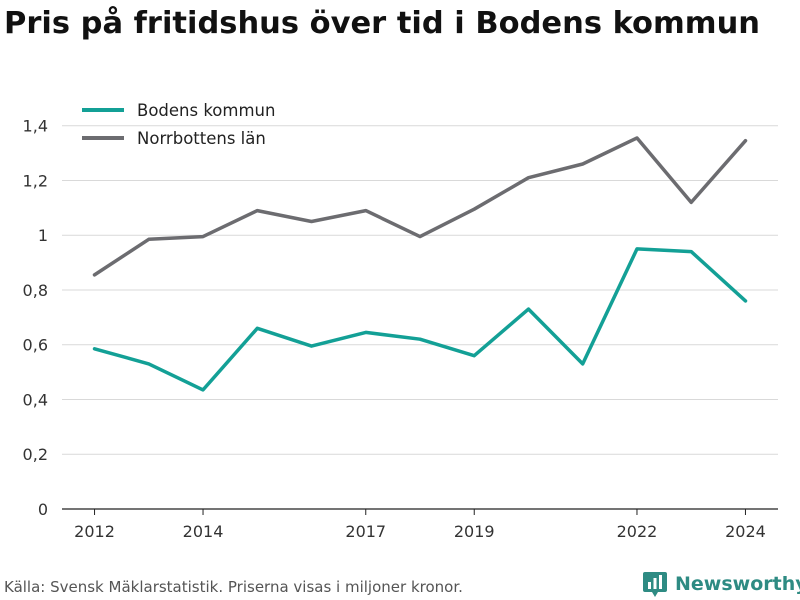  I want to click on y-tick-label: 0, so click(43, 509).